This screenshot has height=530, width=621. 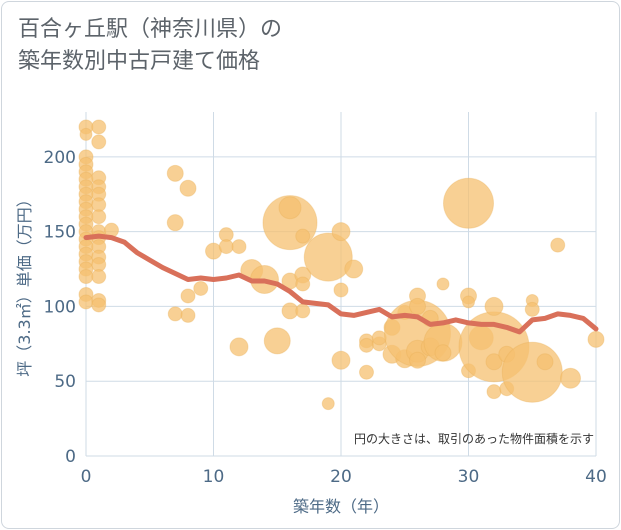 What do you see at coordinates (60, 158) in the screenshot?
I see `y-tick-label: 200` at bounding box center [60, 158].